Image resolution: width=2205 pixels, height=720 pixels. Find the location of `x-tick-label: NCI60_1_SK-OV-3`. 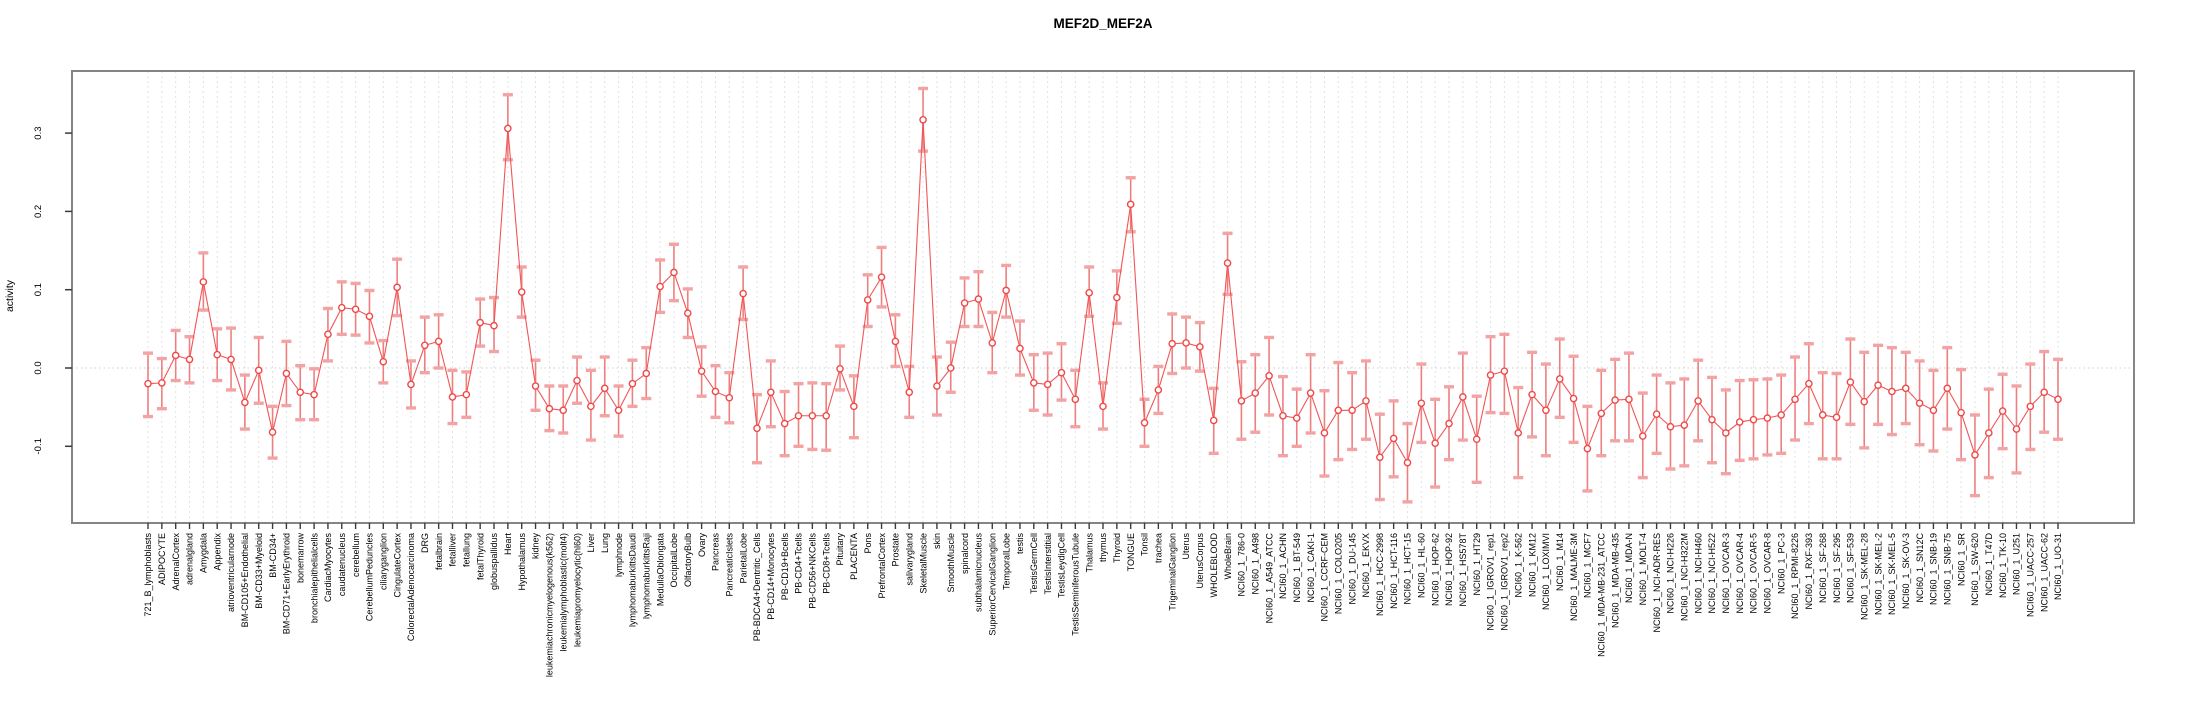

x-tick-label: NCI60_1_SK-OV-3 is located at coordinates (1906, 571).